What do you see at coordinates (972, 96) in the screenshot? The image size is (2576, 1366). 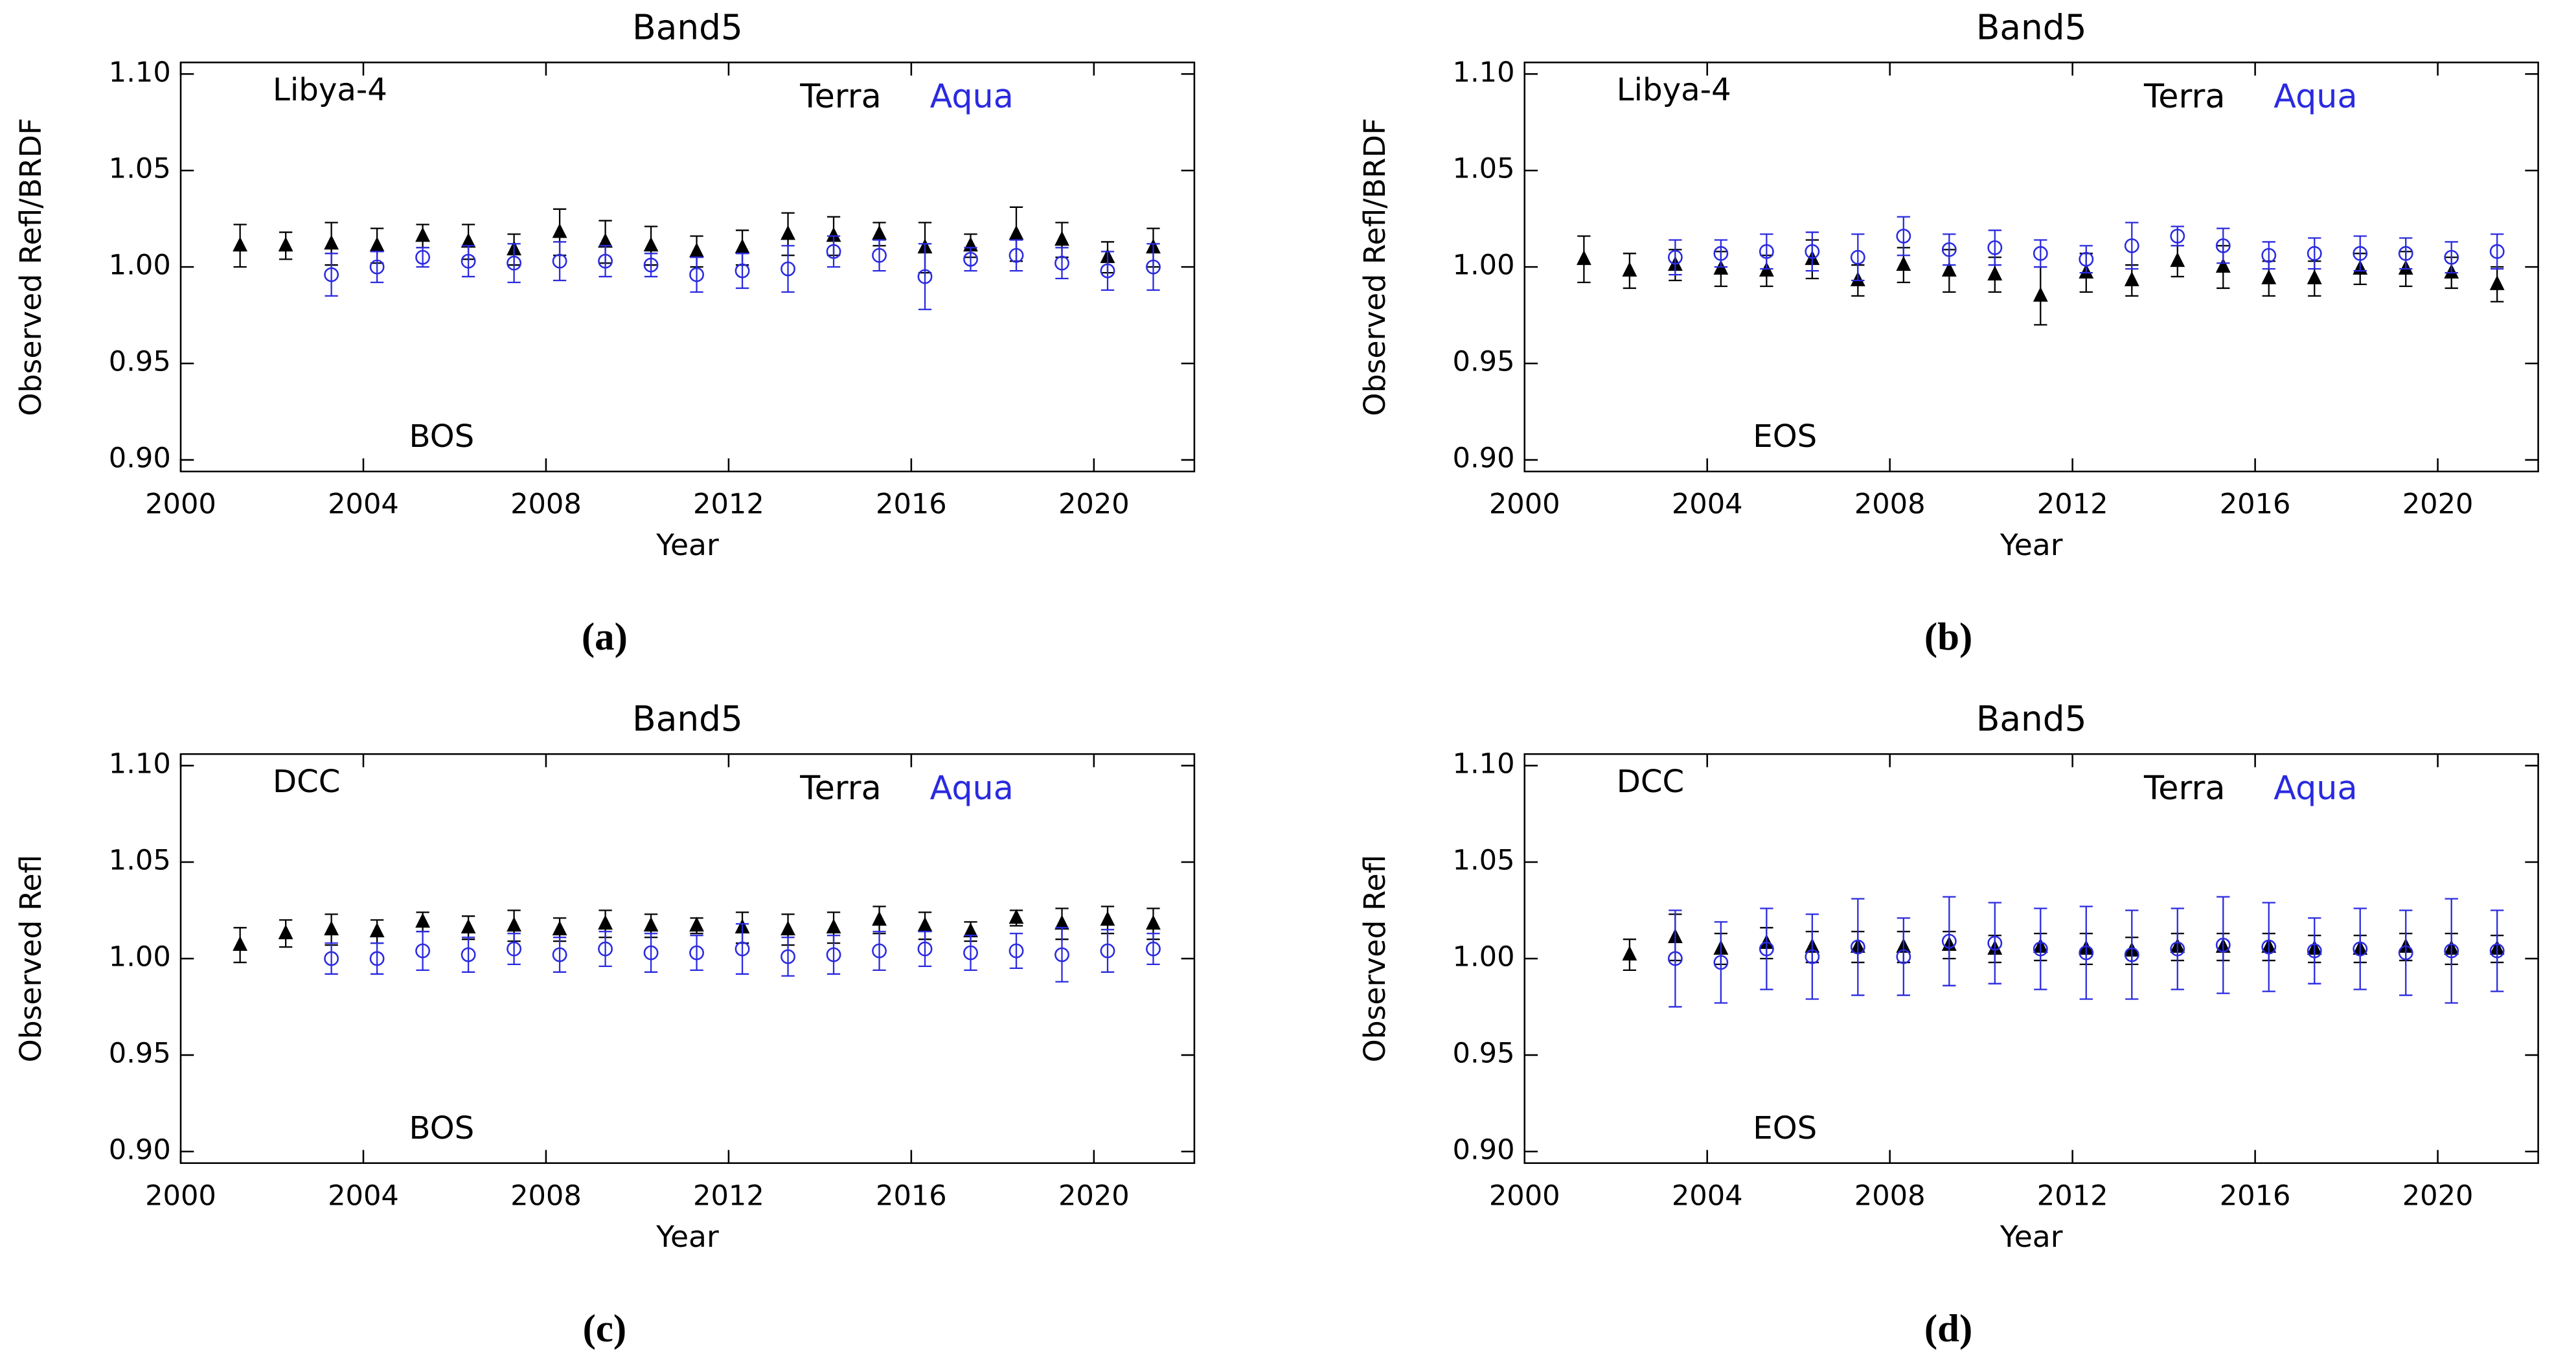 I see `legend-entry: Aqua` at bounding box center [972, 96].